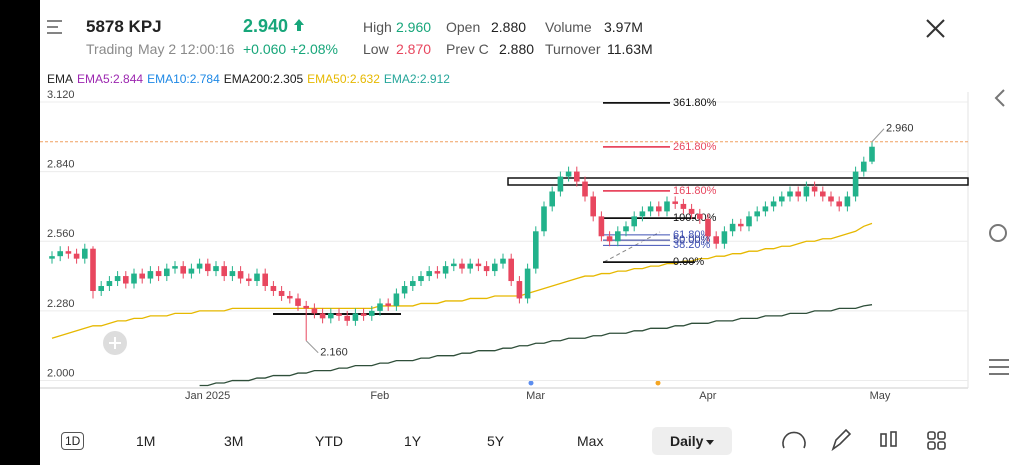 The image size is (1024, 465). Describe the element at coordinates (343, 79) in the screenshot. I see `legend-item: EMA50:2.632` at that location.